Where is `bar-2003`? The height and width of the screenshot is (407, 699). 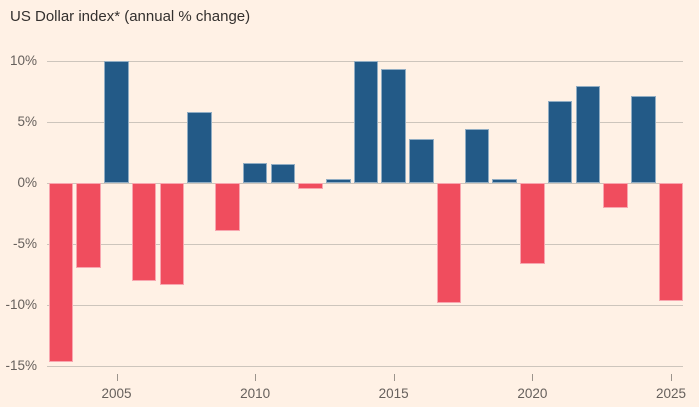 bar-2003 is located at coordinates (61, 272).